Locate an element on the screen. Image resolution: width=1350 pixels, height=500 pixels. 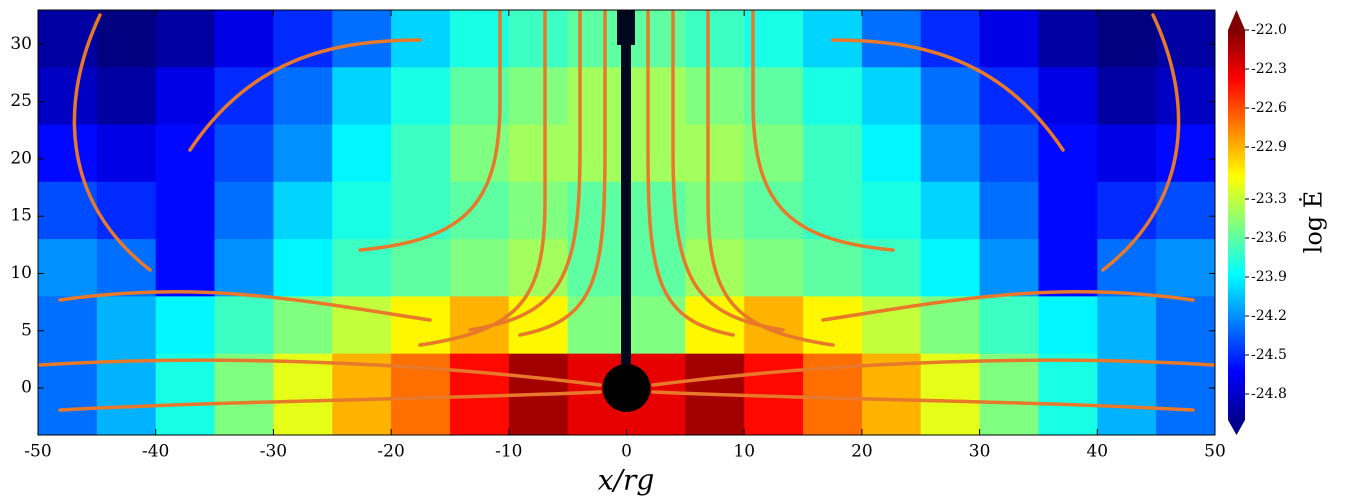
colorbar-tick-label: -23.6 is located at coordinates (1269, 238).